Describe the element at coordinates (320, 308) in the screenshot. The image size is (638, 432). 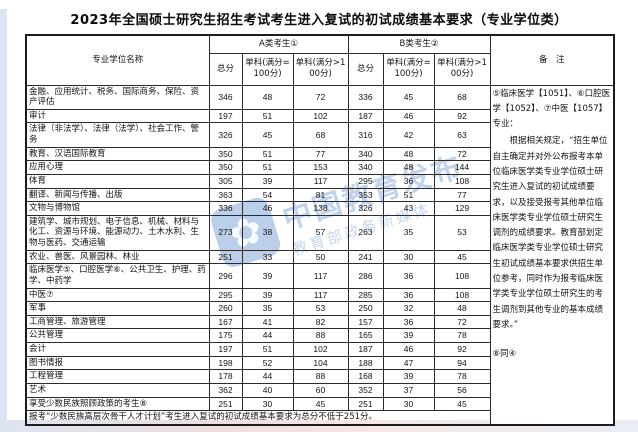
I see `score-a-single-gt100: 53` at that location.